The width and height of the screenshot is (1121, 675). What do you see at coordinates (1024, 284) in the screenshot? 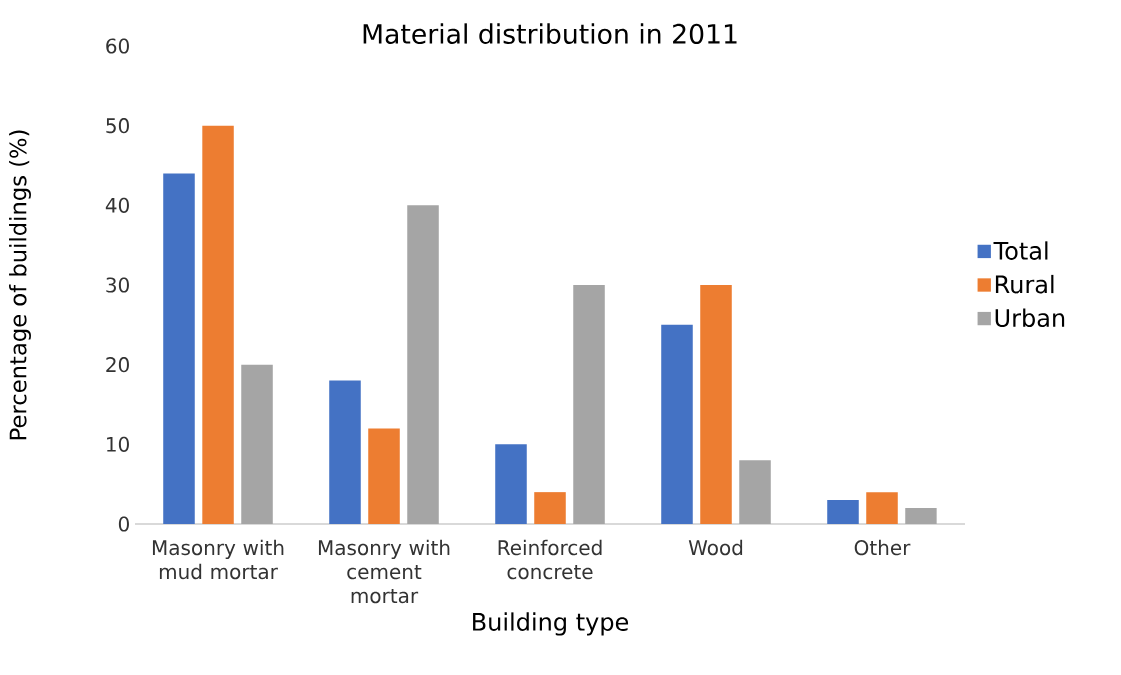
I see `legend-label: Rural` at bounding box center [1024, 284].